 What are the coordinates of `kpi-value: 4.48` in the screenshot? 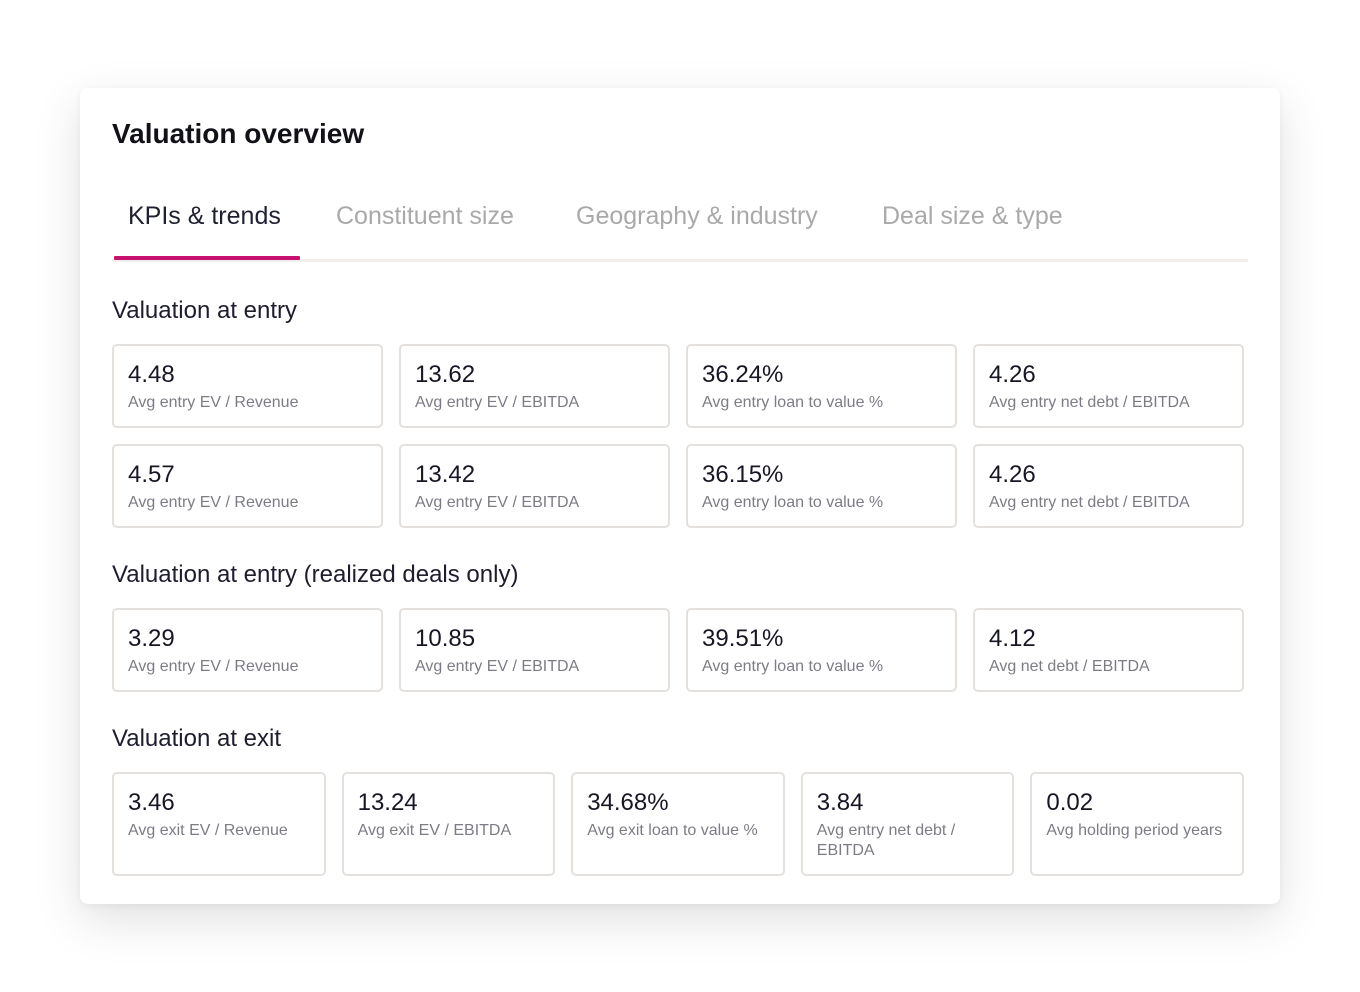 It's located at (151, 374).